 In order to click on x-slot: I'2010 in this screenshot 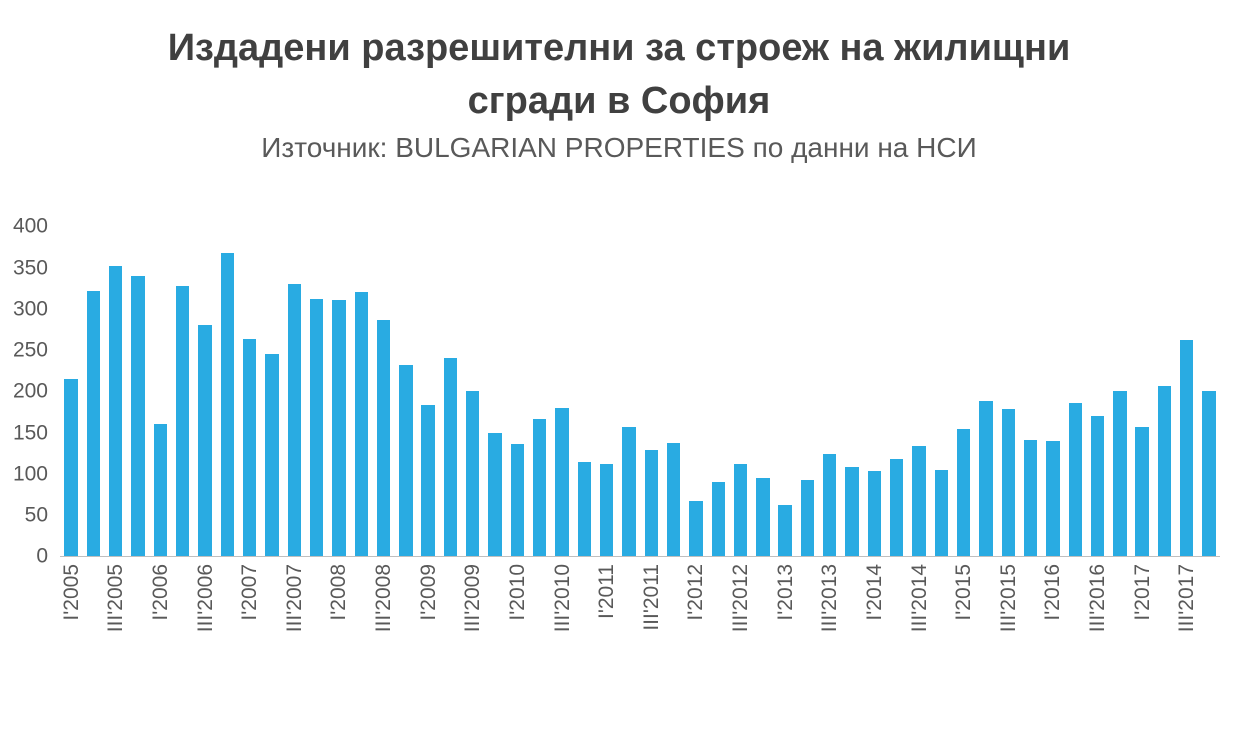, I will do `click(517, 613)`.